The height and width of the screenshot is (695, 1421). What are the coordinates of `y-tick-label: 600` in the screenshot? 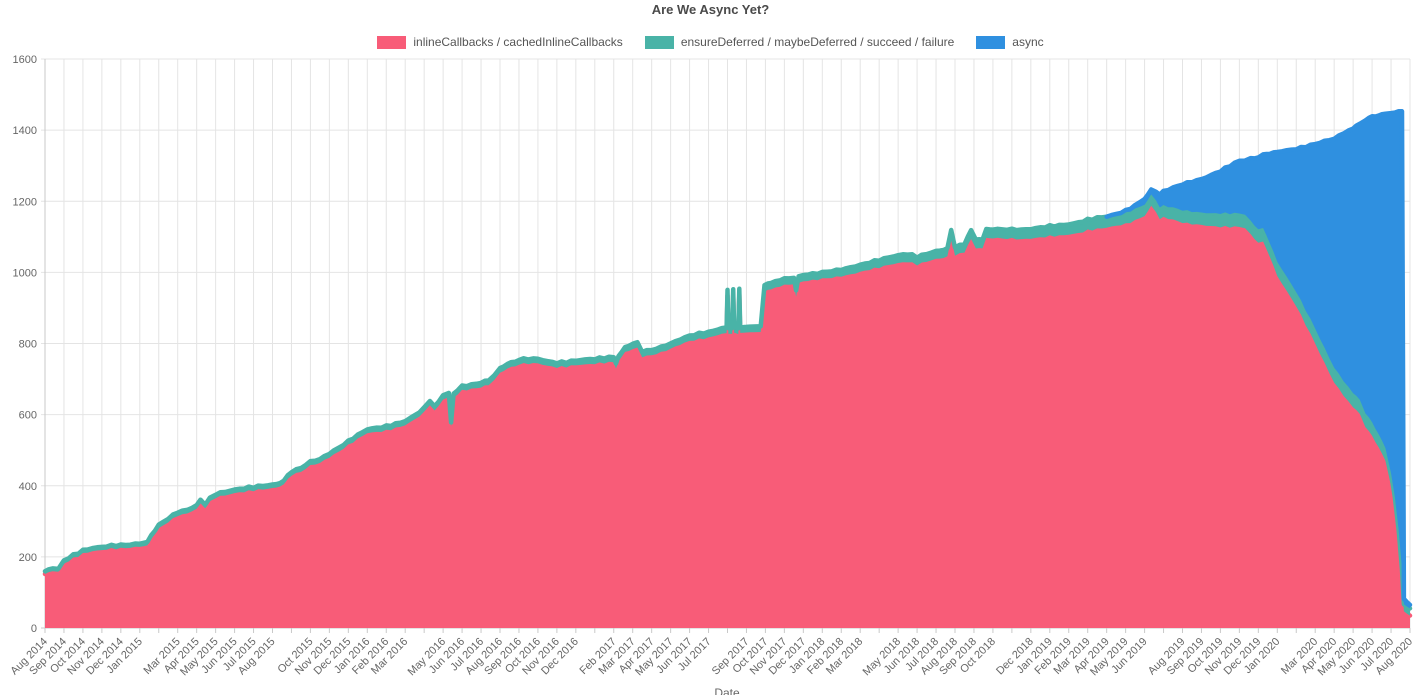 It's located at (28, 416).